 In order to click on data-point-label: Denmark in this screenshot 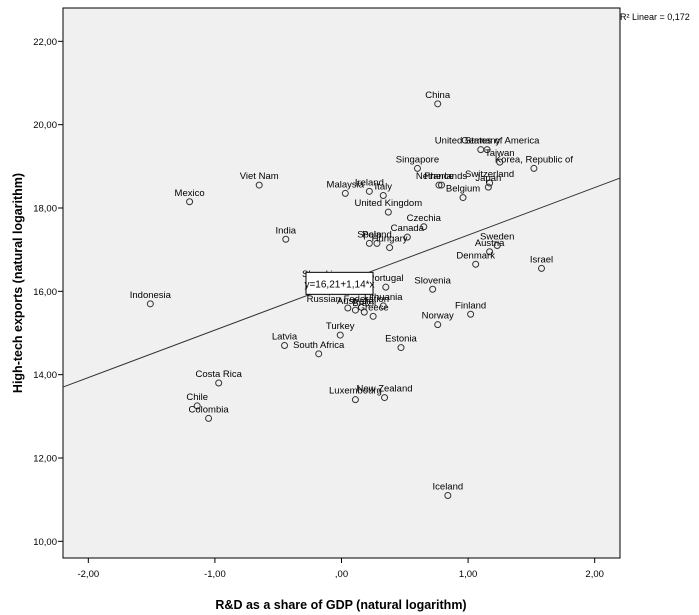, I will do `click(475, 255)`.